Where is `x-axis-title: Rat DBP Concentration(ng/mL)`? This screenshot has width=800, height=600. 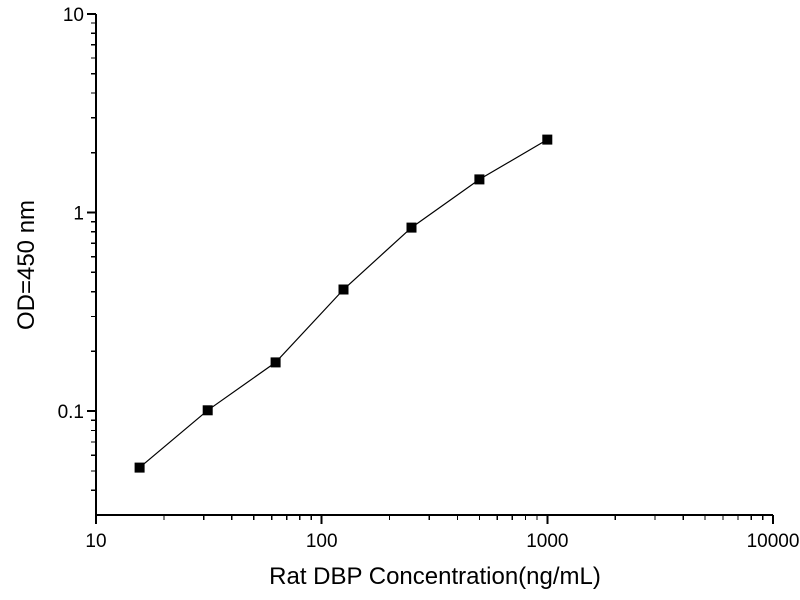 x-axis-title: Rat DBP Concentration(ng/mL) is located at coordinates (435, 576).